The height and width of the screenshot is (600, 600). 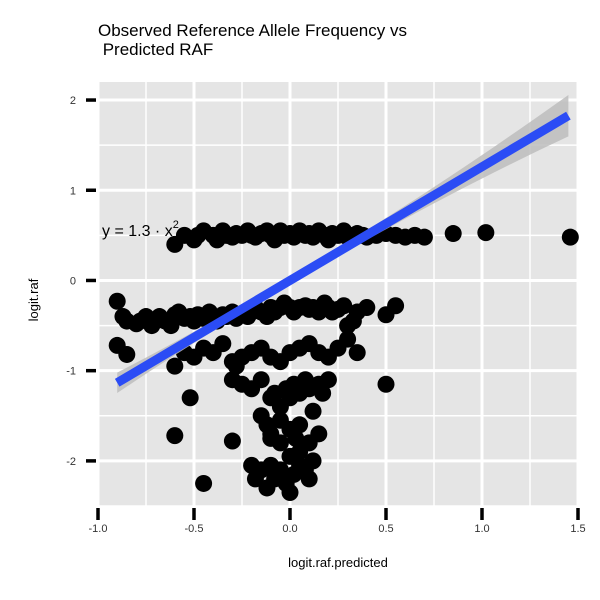 I want to click on x-tick-label: -0.5, so click(x=194, y=529).